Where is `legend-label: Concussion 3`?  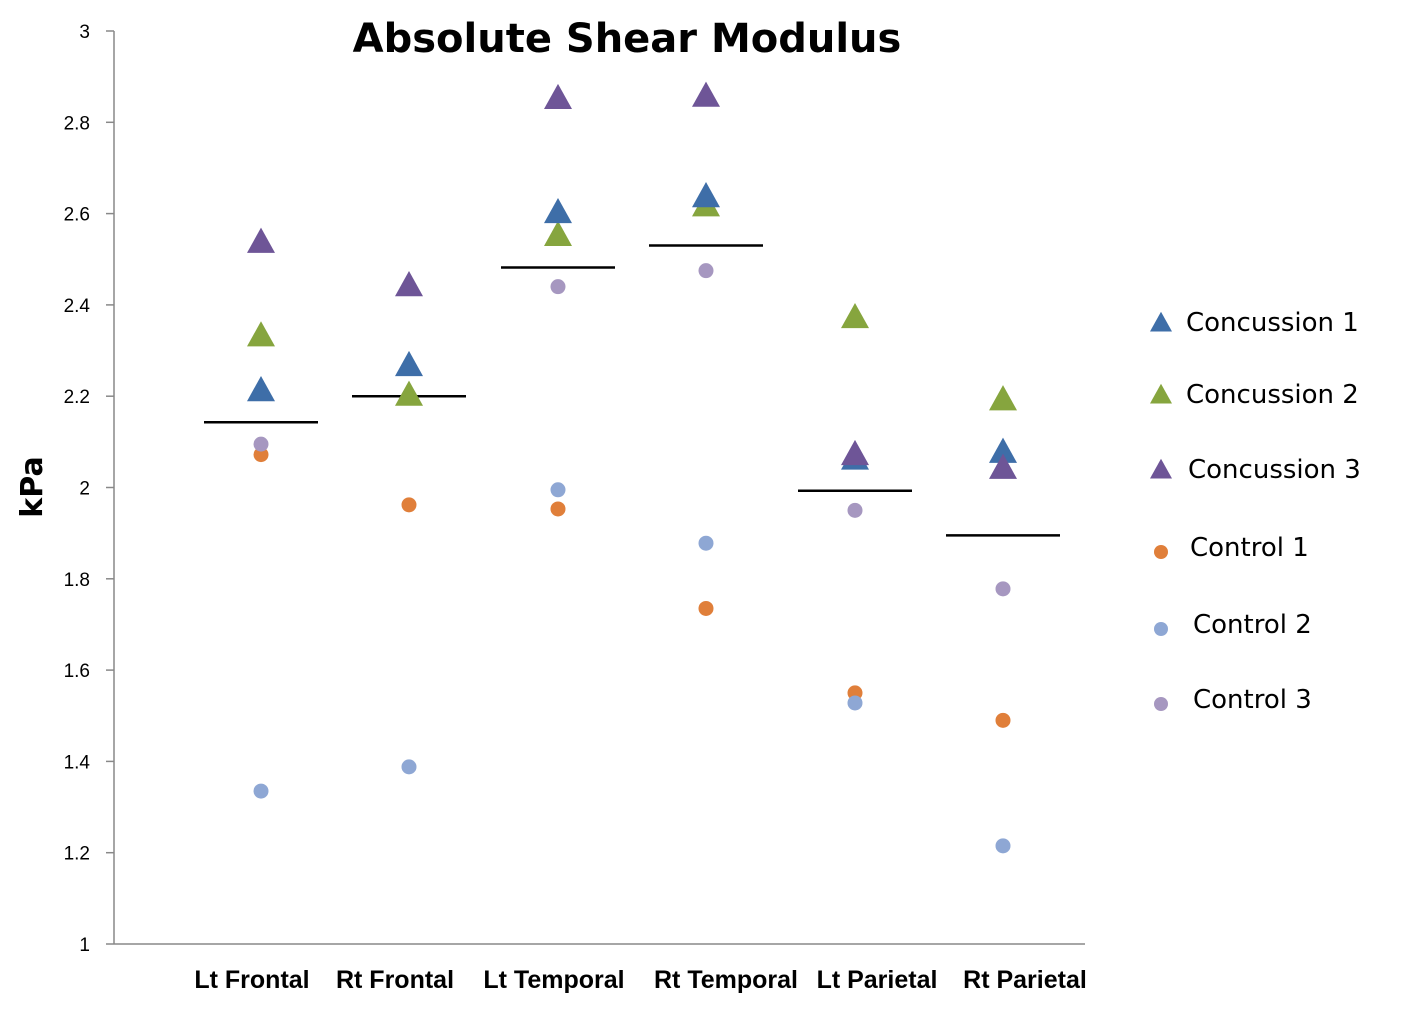 legend-label: Concussion 3 is located at coordinates (1274, 470).